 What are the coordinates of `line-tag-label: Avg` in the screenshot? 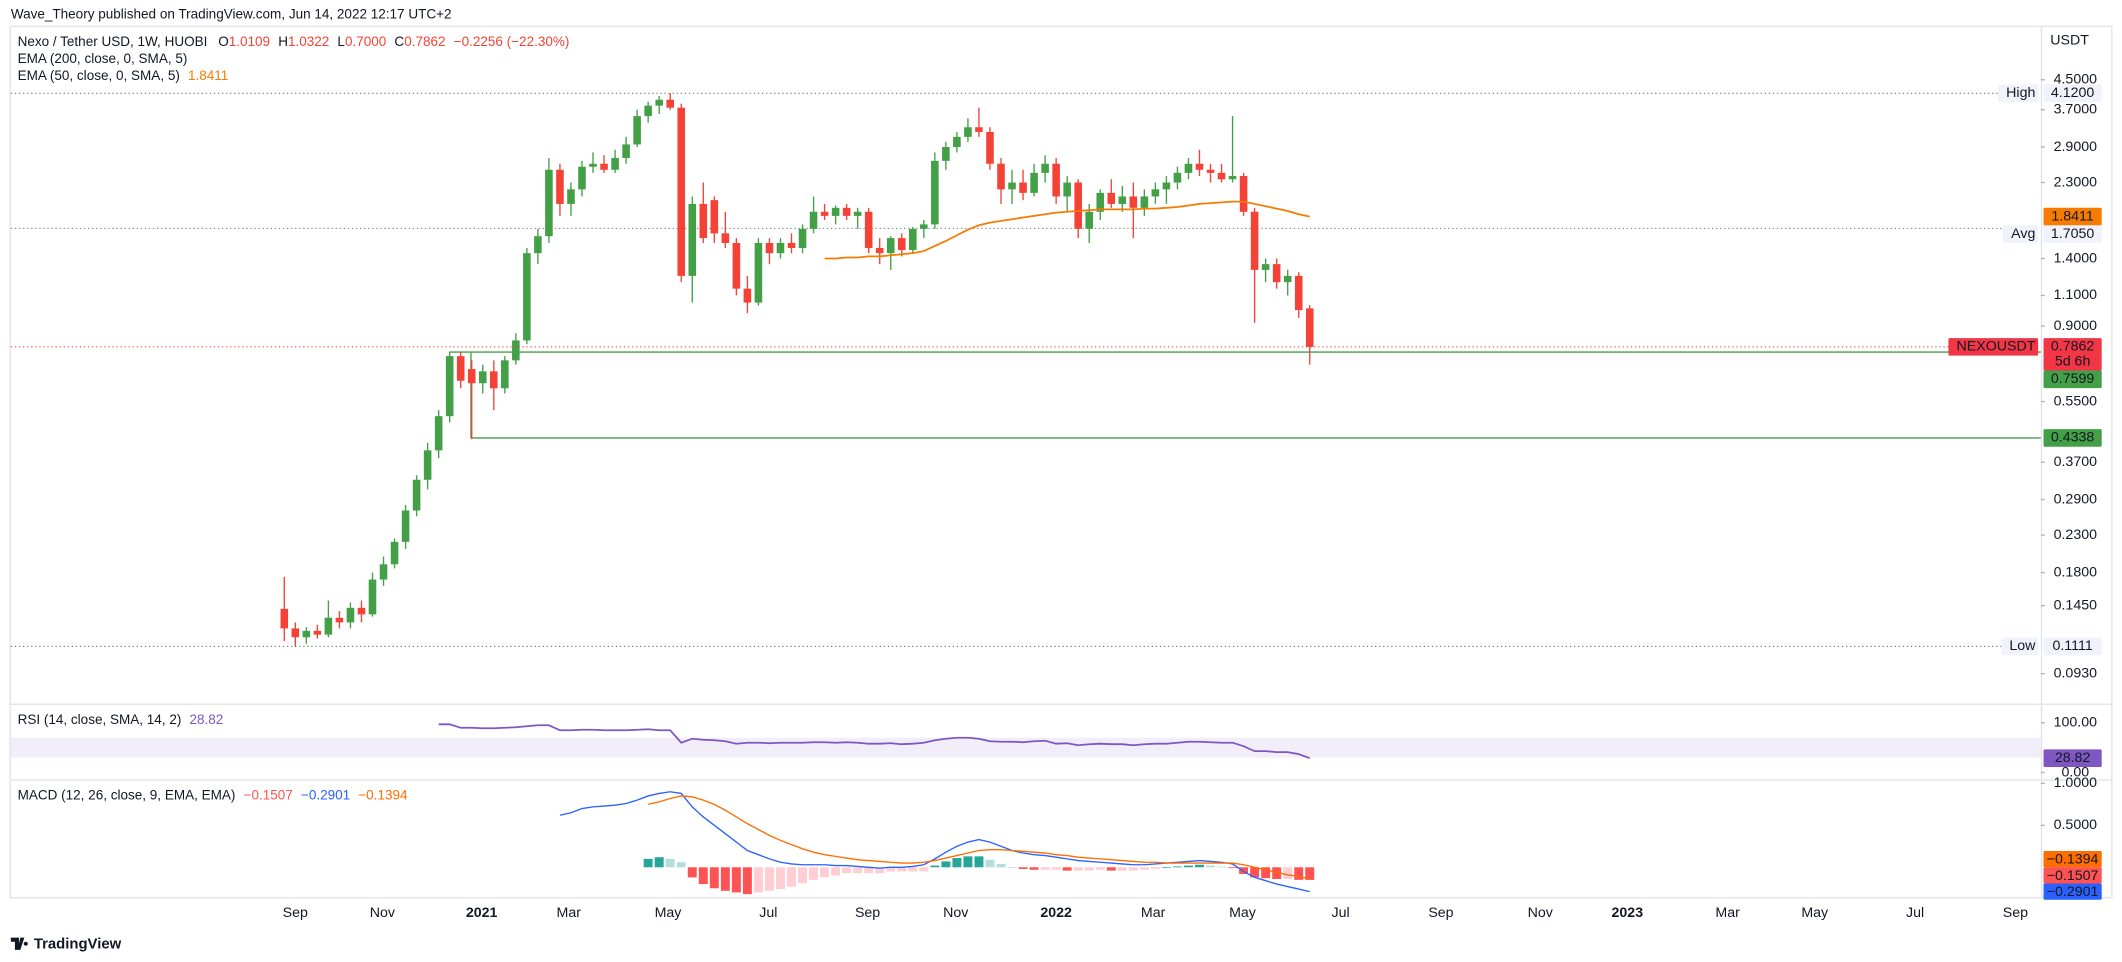 It's located at (2023, 234).